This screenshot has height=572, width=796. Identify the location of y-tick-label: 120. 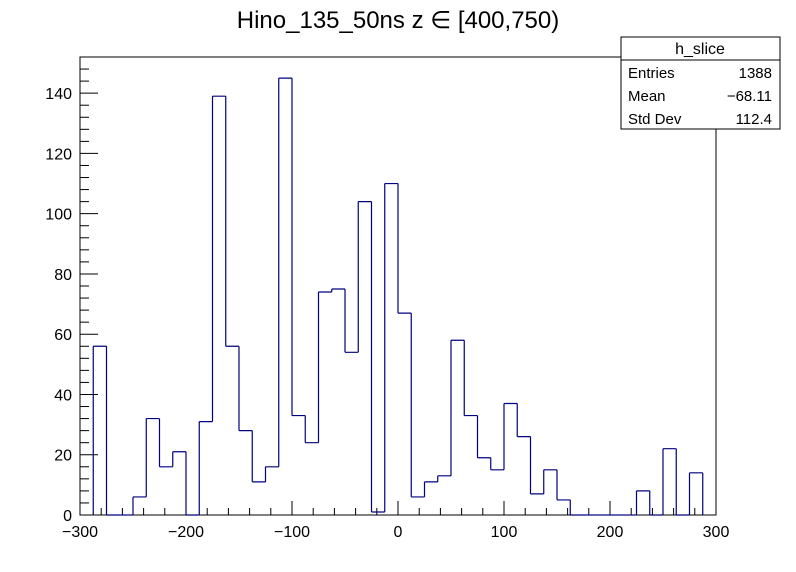
(58, 154).